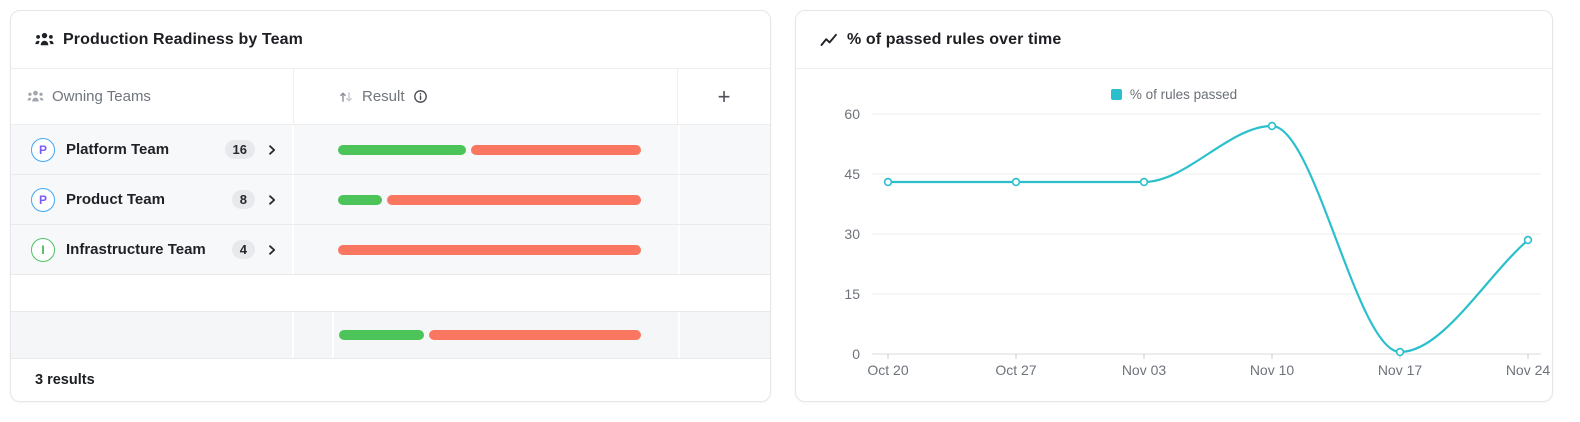 Image resolution: width=1580 pixels, height=422 pixels. Describe the element at coordinates (856, 354) in the screenshot. I see `svg-text: 0` at that location.